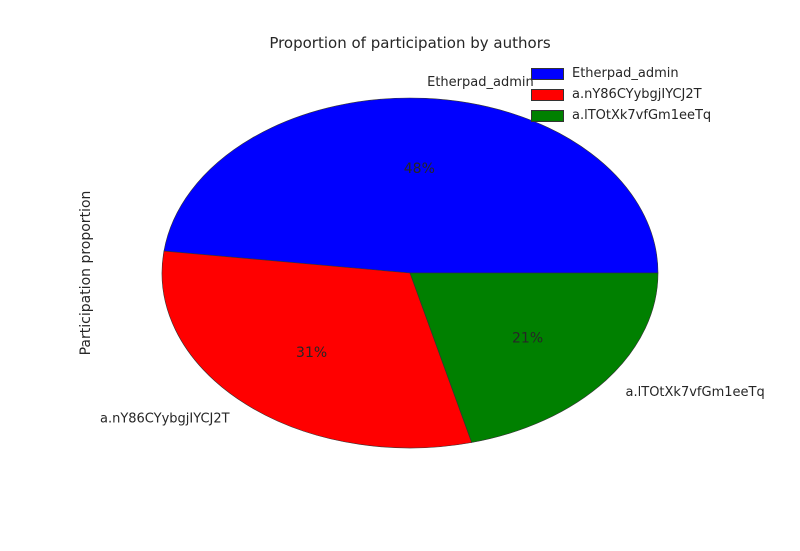 This screenshot has height=551, width=800. I want to click on slice-percent-label: 48%, so click(419, 169).